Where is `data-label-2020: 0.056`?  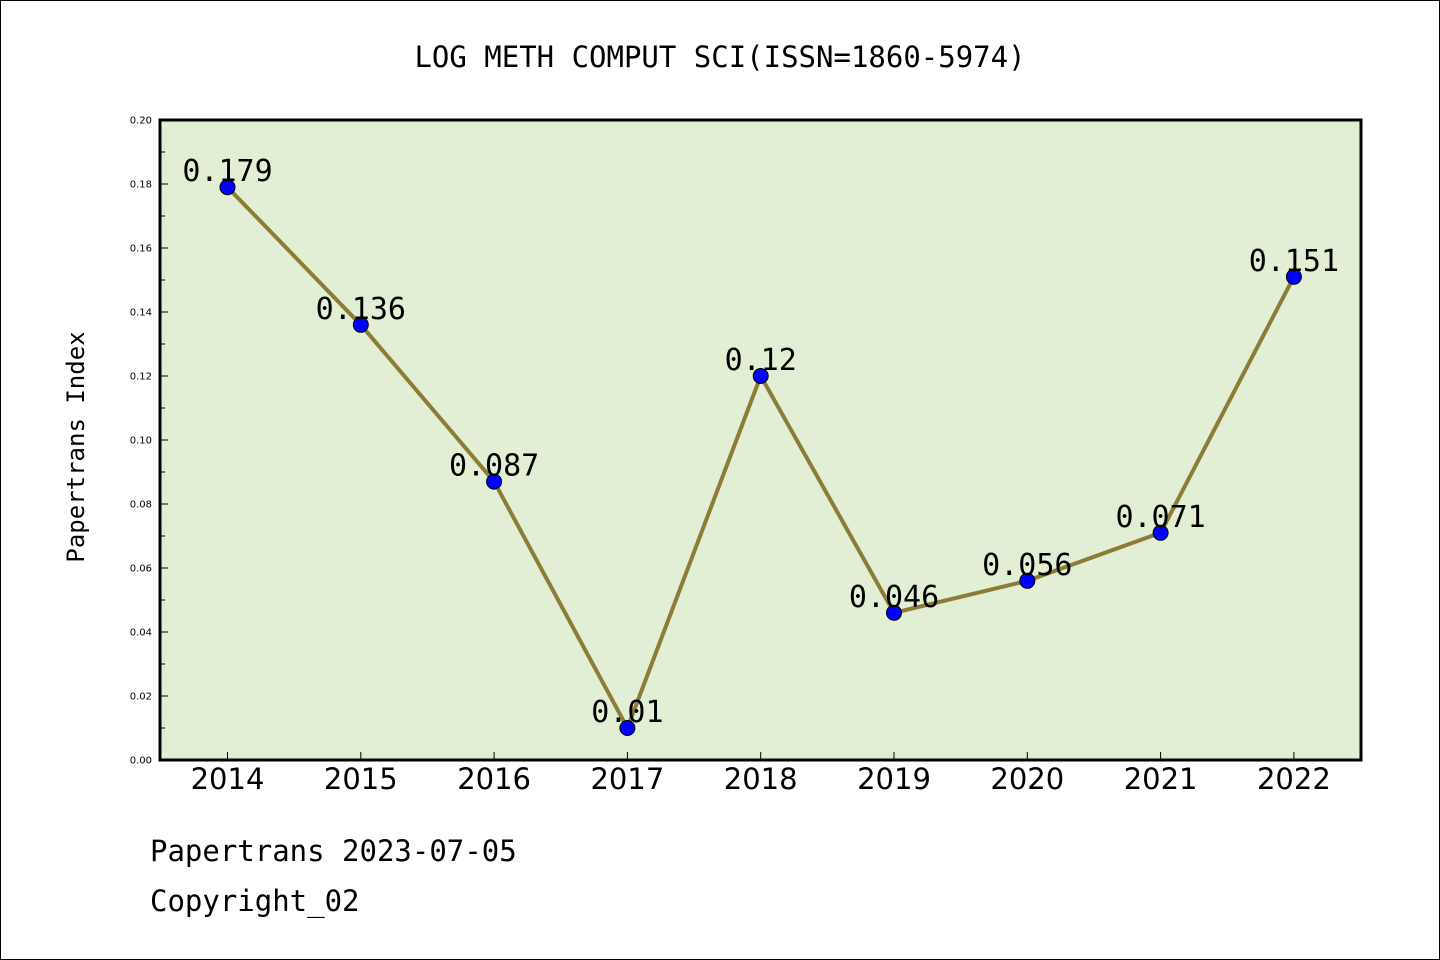
data-label-2020: 0.056 is located at coordinates (1027, 565).